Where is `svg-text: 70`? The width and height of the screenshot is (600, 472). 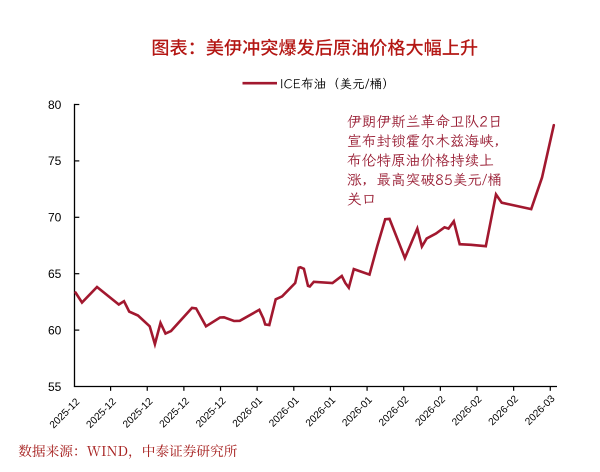
svg-text: 70 is located at coordinates (55, 218).